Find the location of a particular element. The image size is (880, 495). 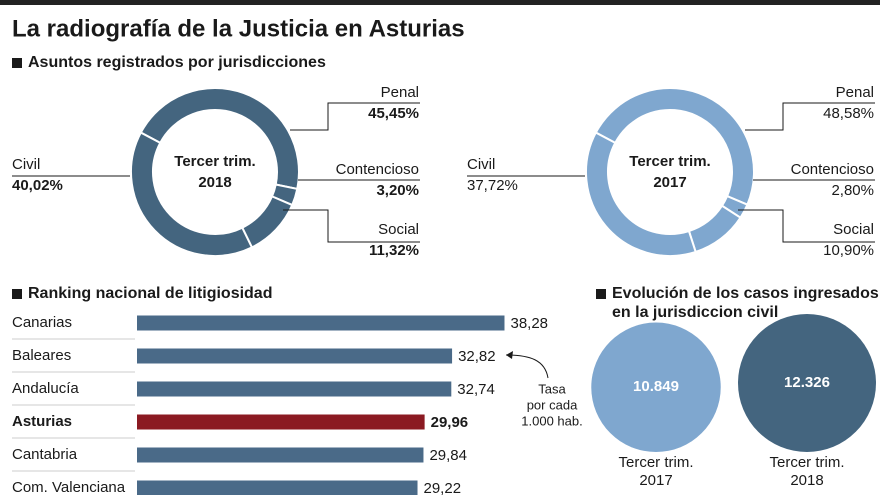

bar-category: Baleares is located at coordinates (41, 355).